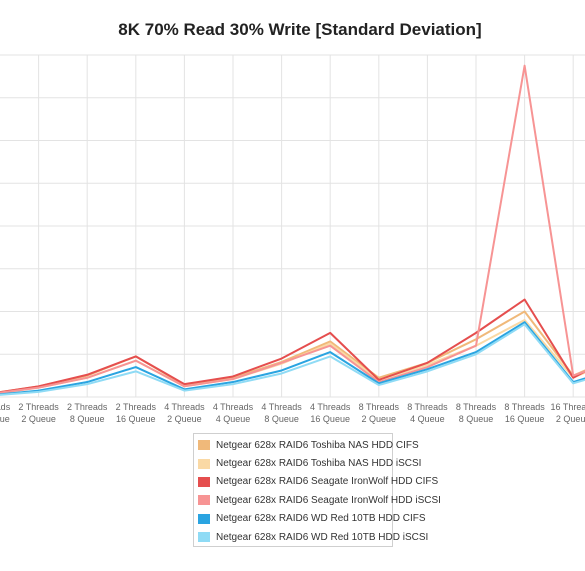 The image size is (585, 571). Describe the element at coordinates (5, 407) in the screenshot. I see `x-tick-label: 1 Threads` at that location.